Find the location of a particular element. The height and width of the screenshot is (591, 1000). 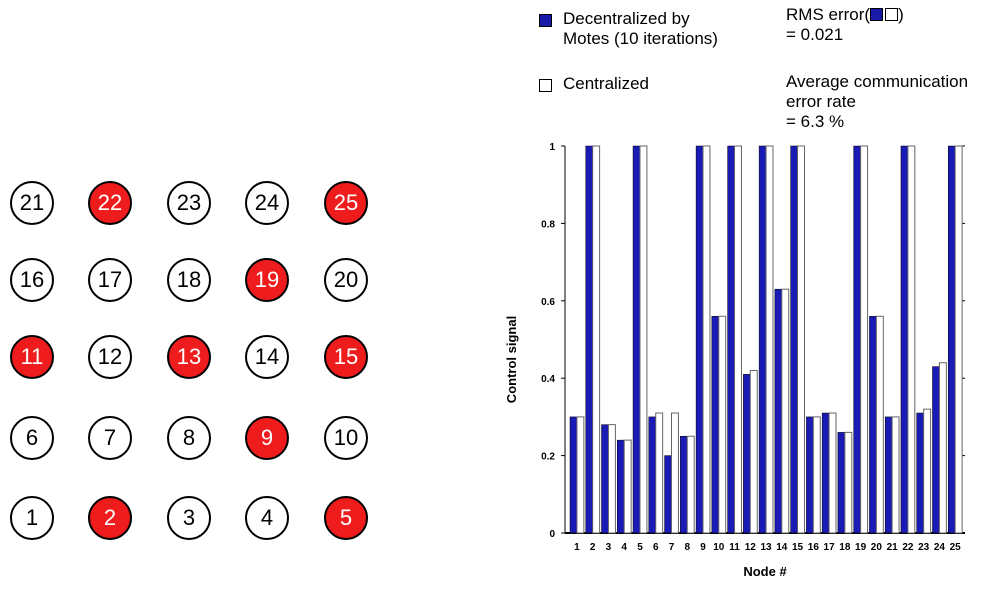

y-tick-label: 1 is located at coordinates (552, 147).